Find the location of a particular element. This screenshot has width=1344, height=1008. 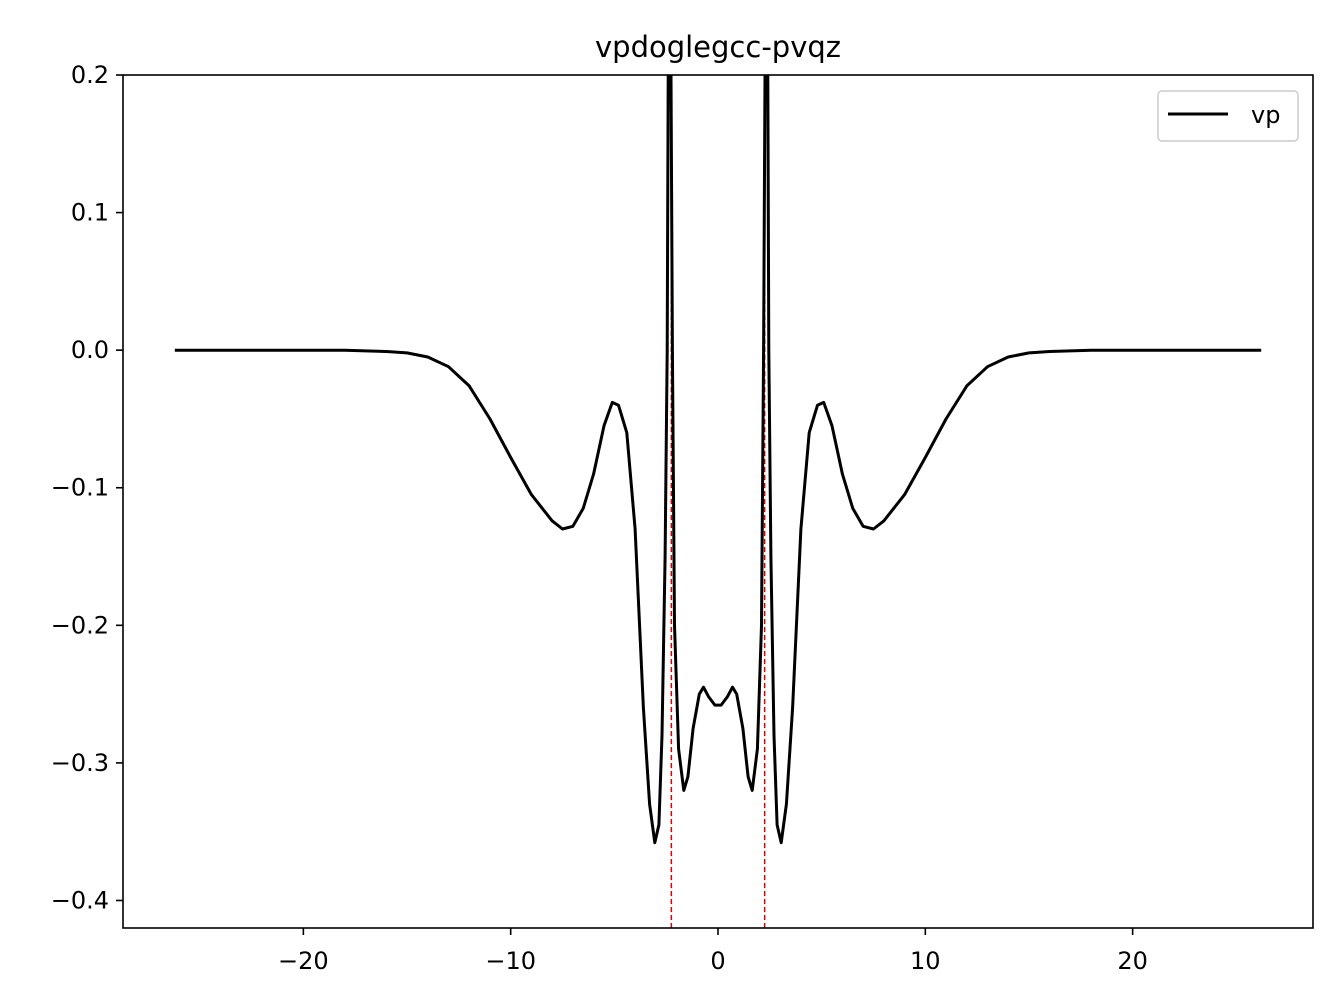

y-tick-label: 0.1 is located at coordinates (90, 213).